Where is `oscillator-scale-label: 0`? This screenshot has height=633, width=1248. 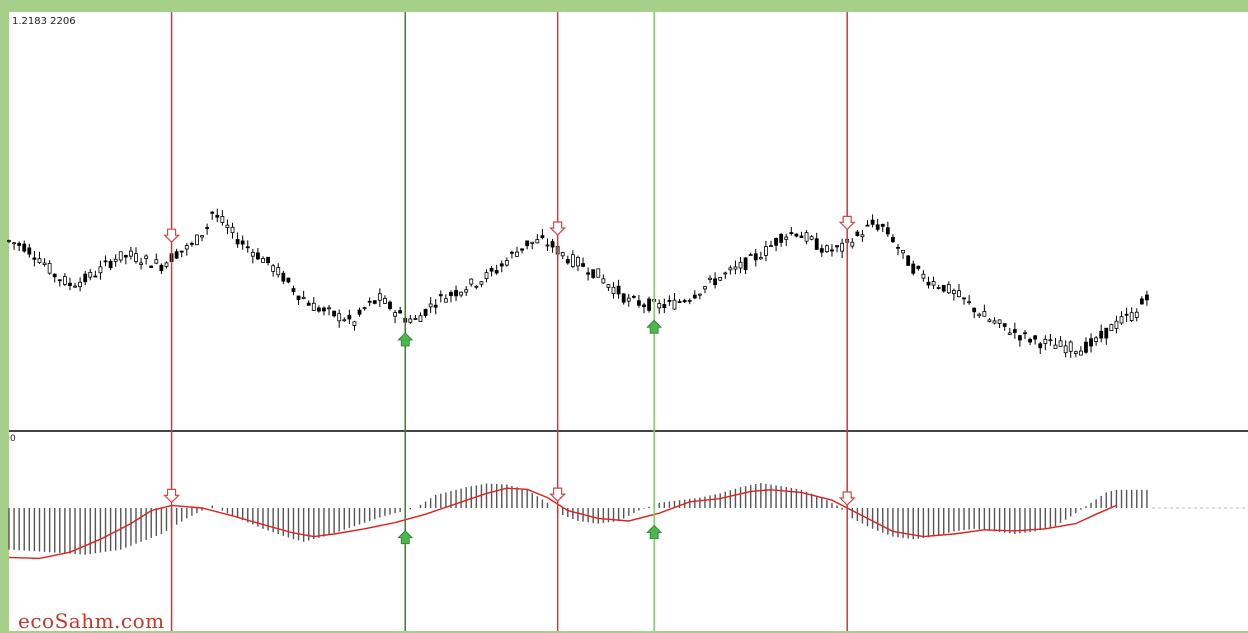 oscillator-scale-label: 0 is located at coordinates (13, 439).